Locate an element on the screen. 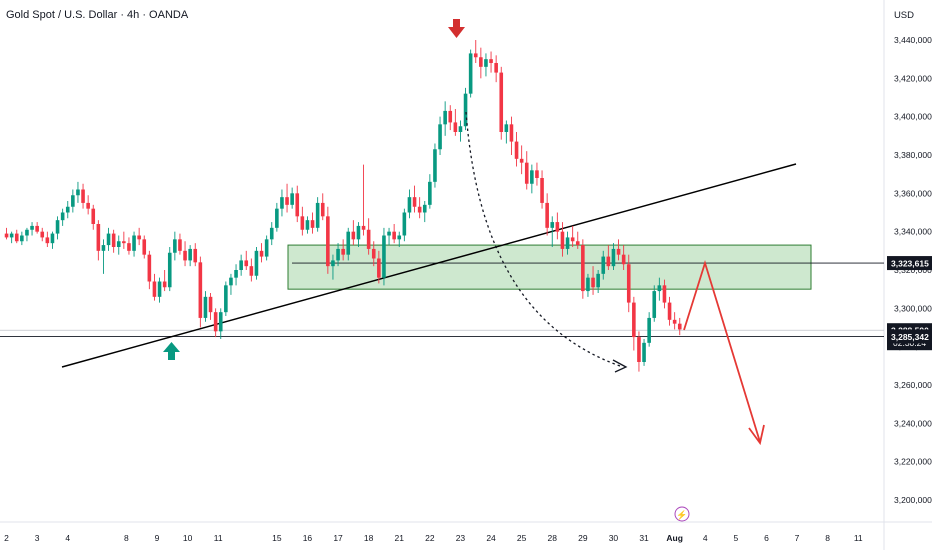 The image size is (932, 555). forecast-path is located at coordinates (722, 351).